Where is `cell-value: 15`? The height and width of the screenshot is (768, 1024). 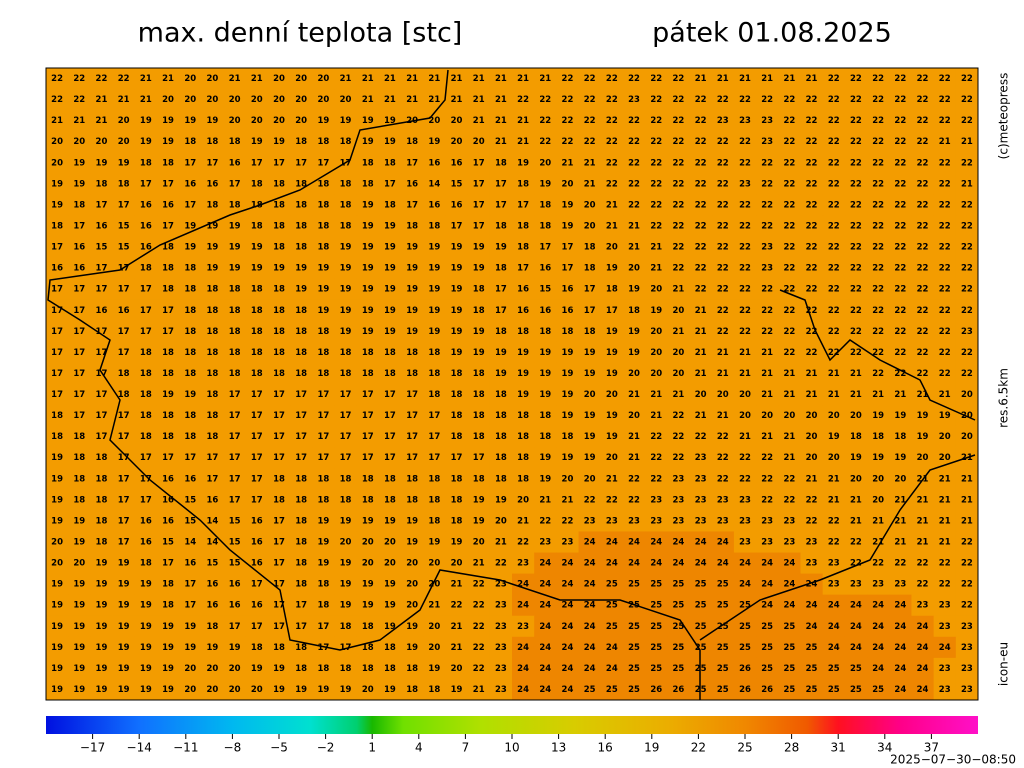
cell-value: 15 is located at coordinates (235, 543).